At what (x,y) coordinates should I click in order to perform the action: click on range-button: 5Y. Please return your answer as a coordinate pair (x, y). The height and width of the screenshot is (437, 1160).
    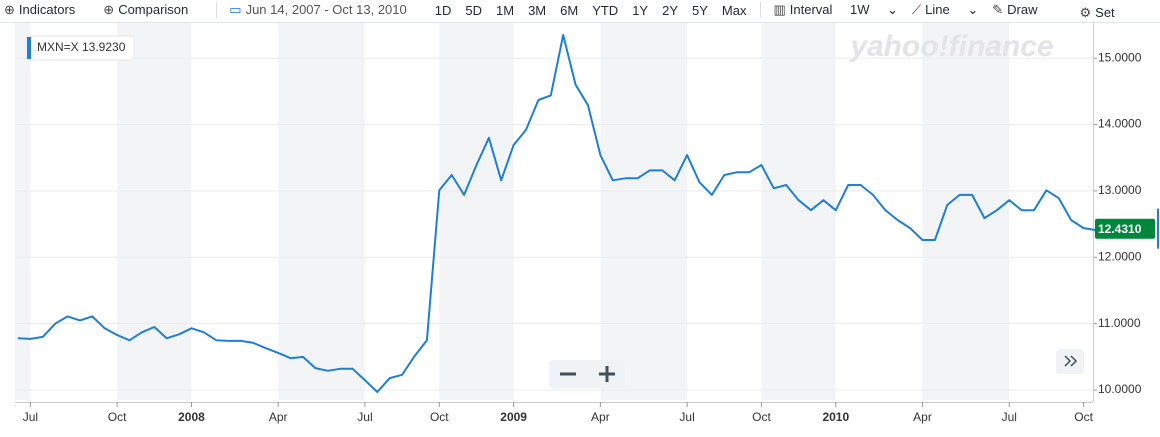
    Looking at the image, I should click on (700, 10).